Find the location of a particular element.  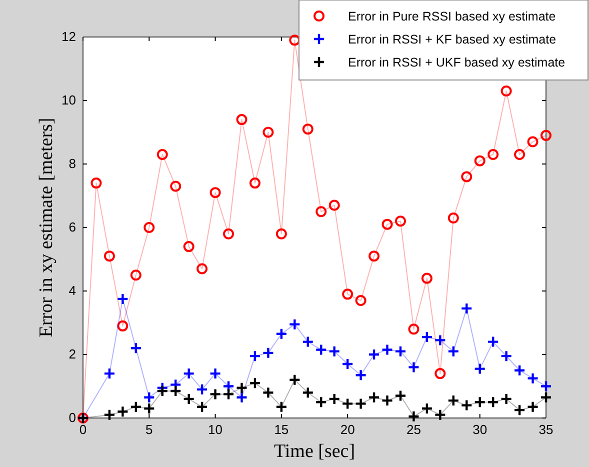

x-axis-title: Time [sec] is located at coordinates (315, 451).